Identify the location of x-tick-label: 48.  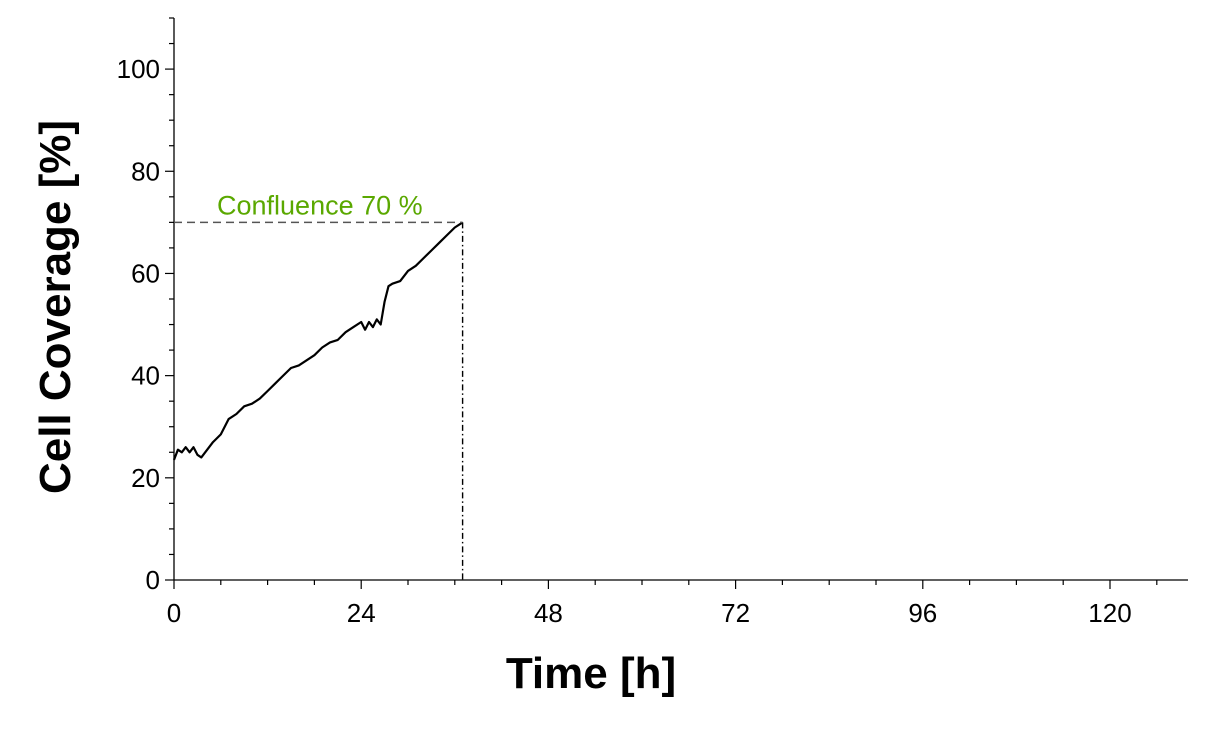
(548, 613).